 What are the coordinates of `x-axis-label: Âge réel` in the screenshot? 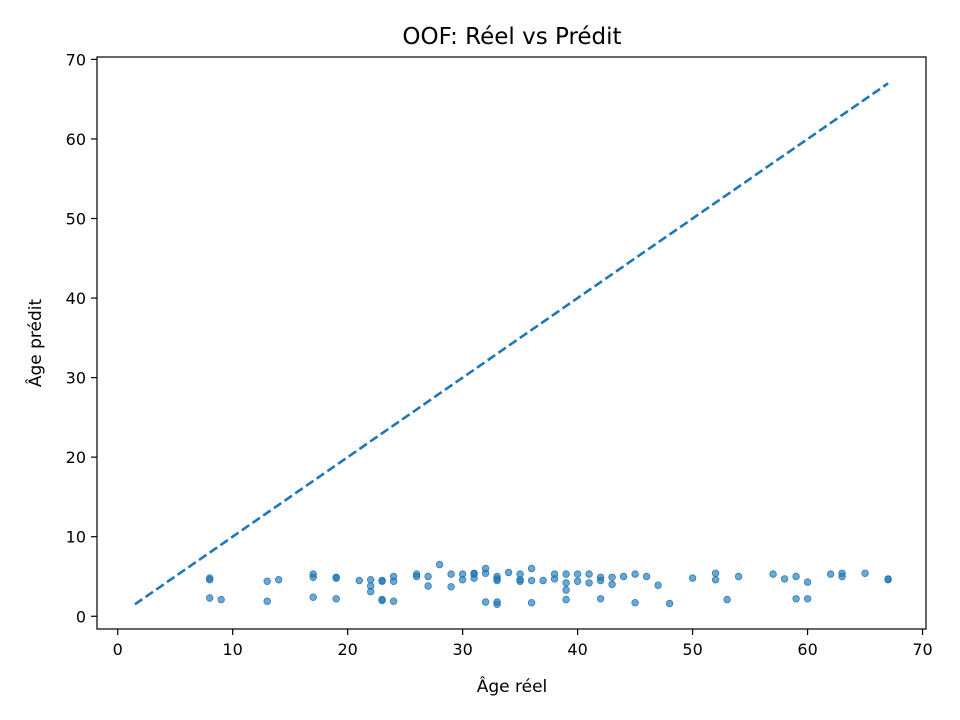 It's located at (512, 686).